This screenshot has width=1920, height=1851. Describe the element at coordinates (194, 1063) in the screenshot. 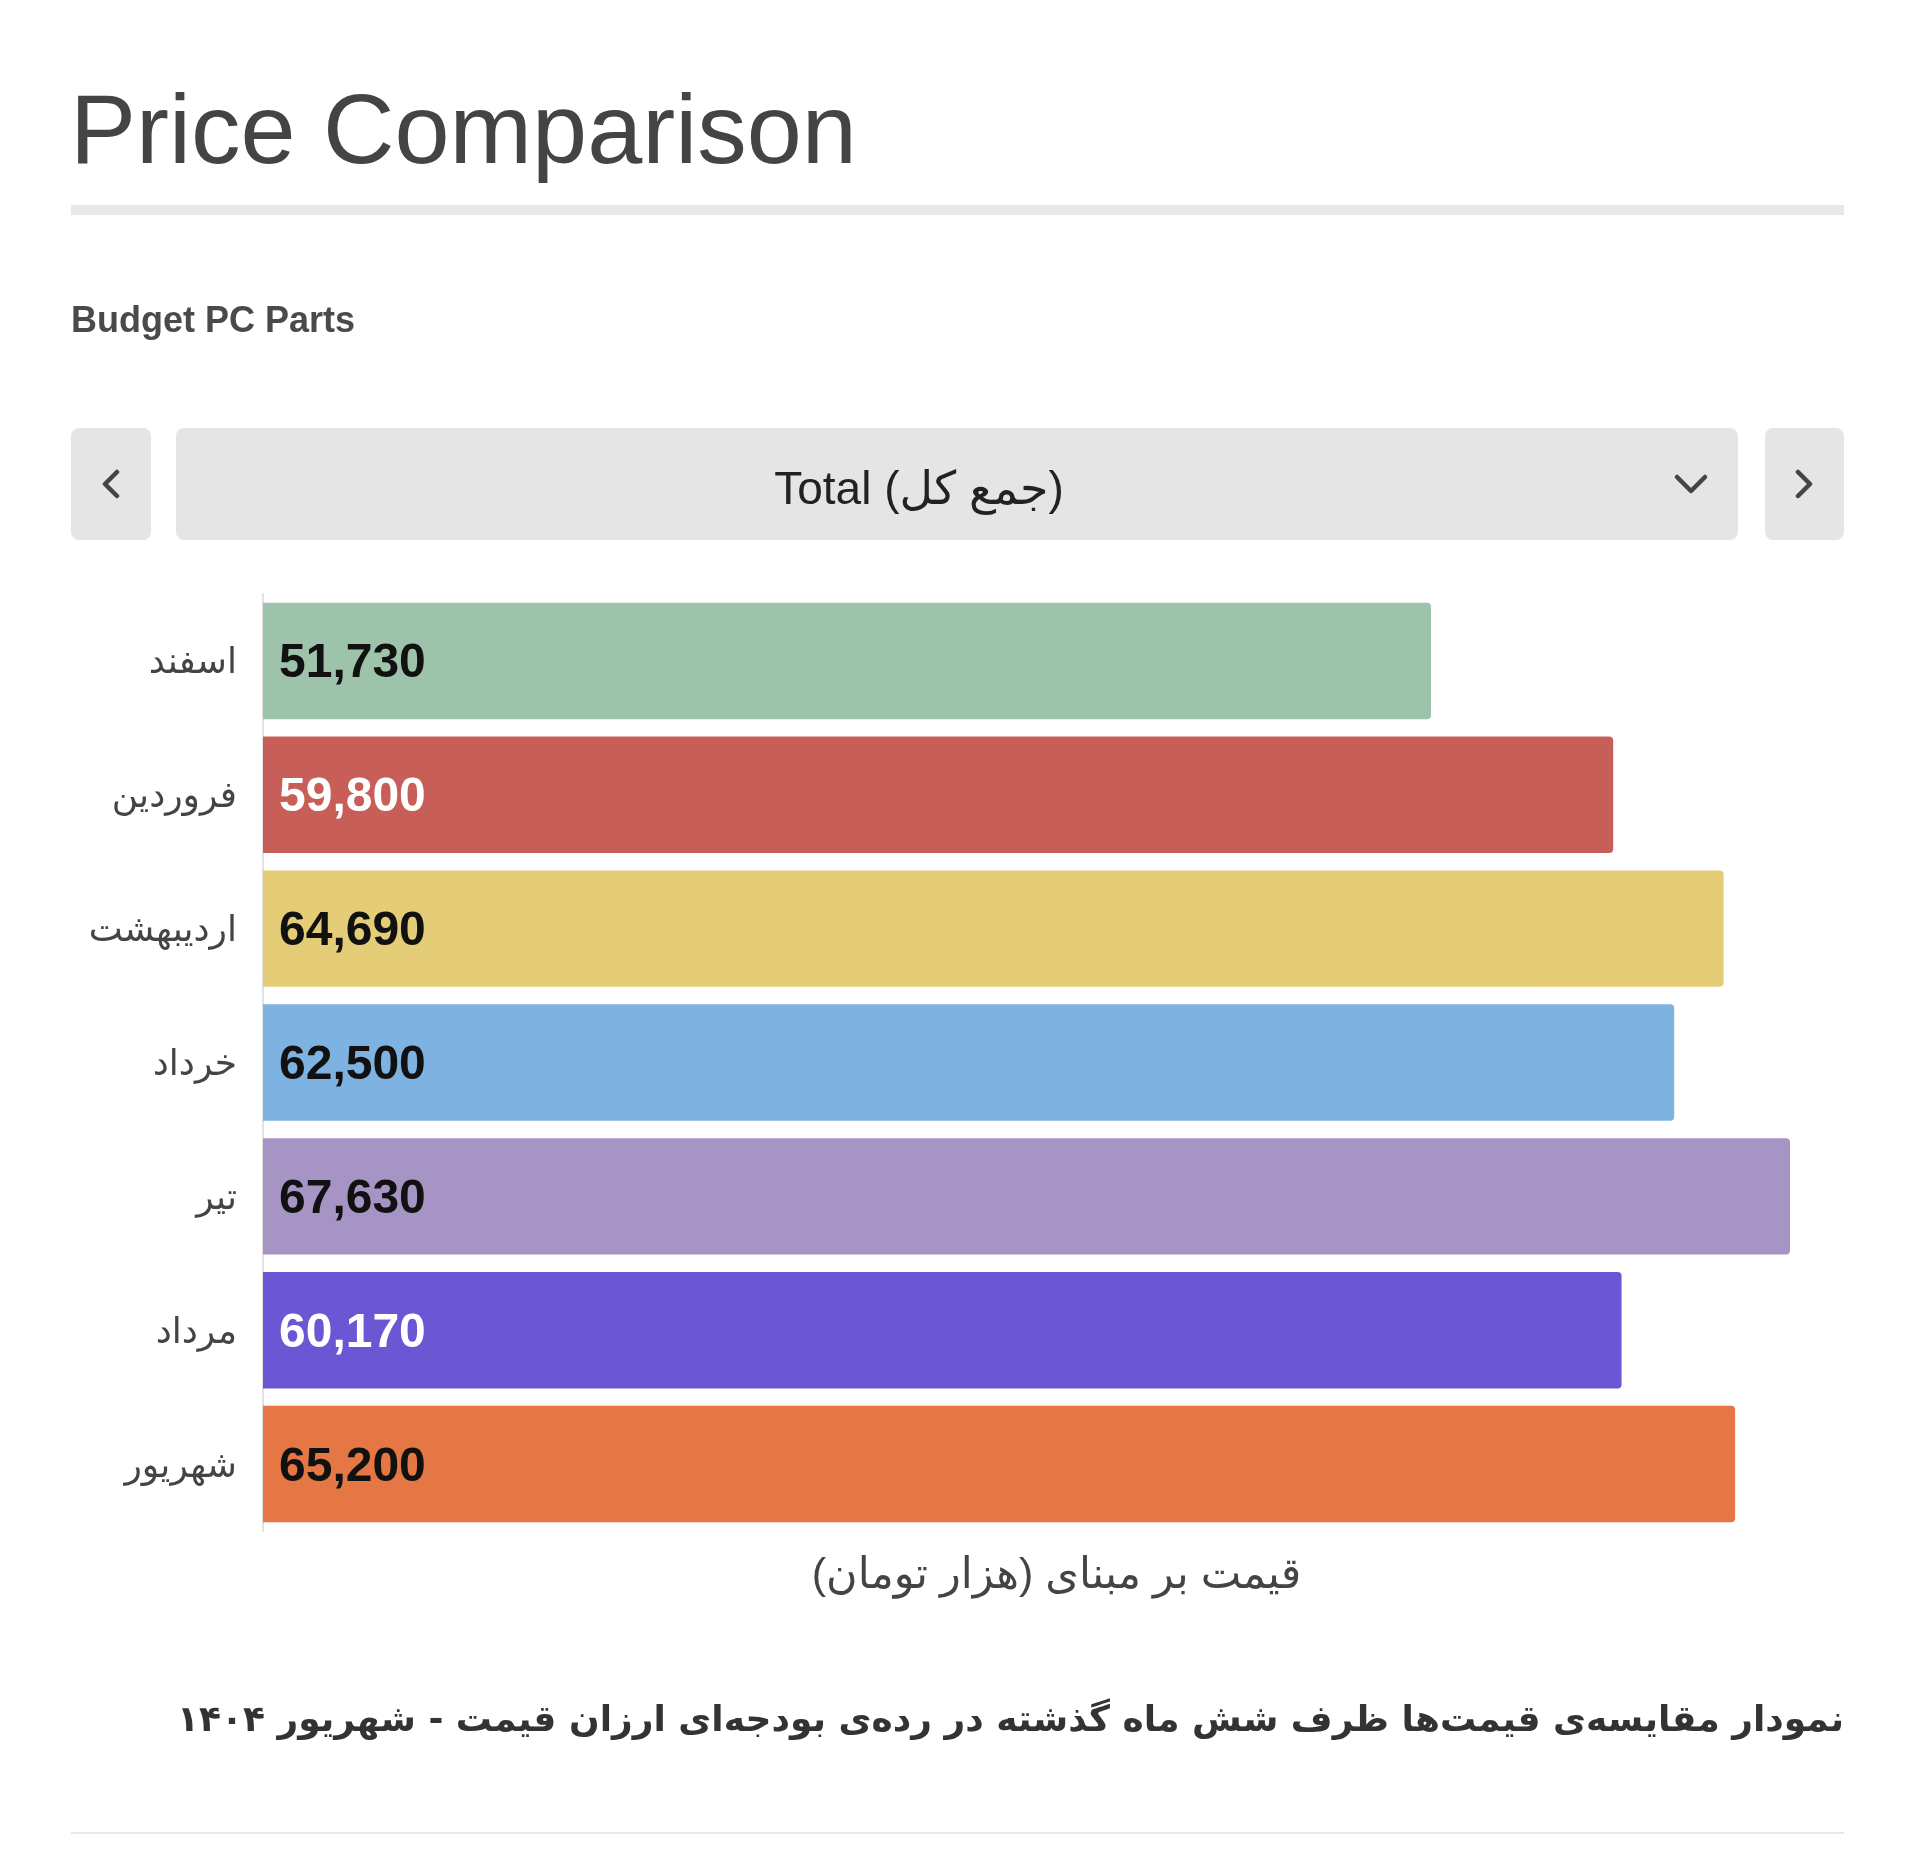

I see `y-tick-label: خرداد` at that location.